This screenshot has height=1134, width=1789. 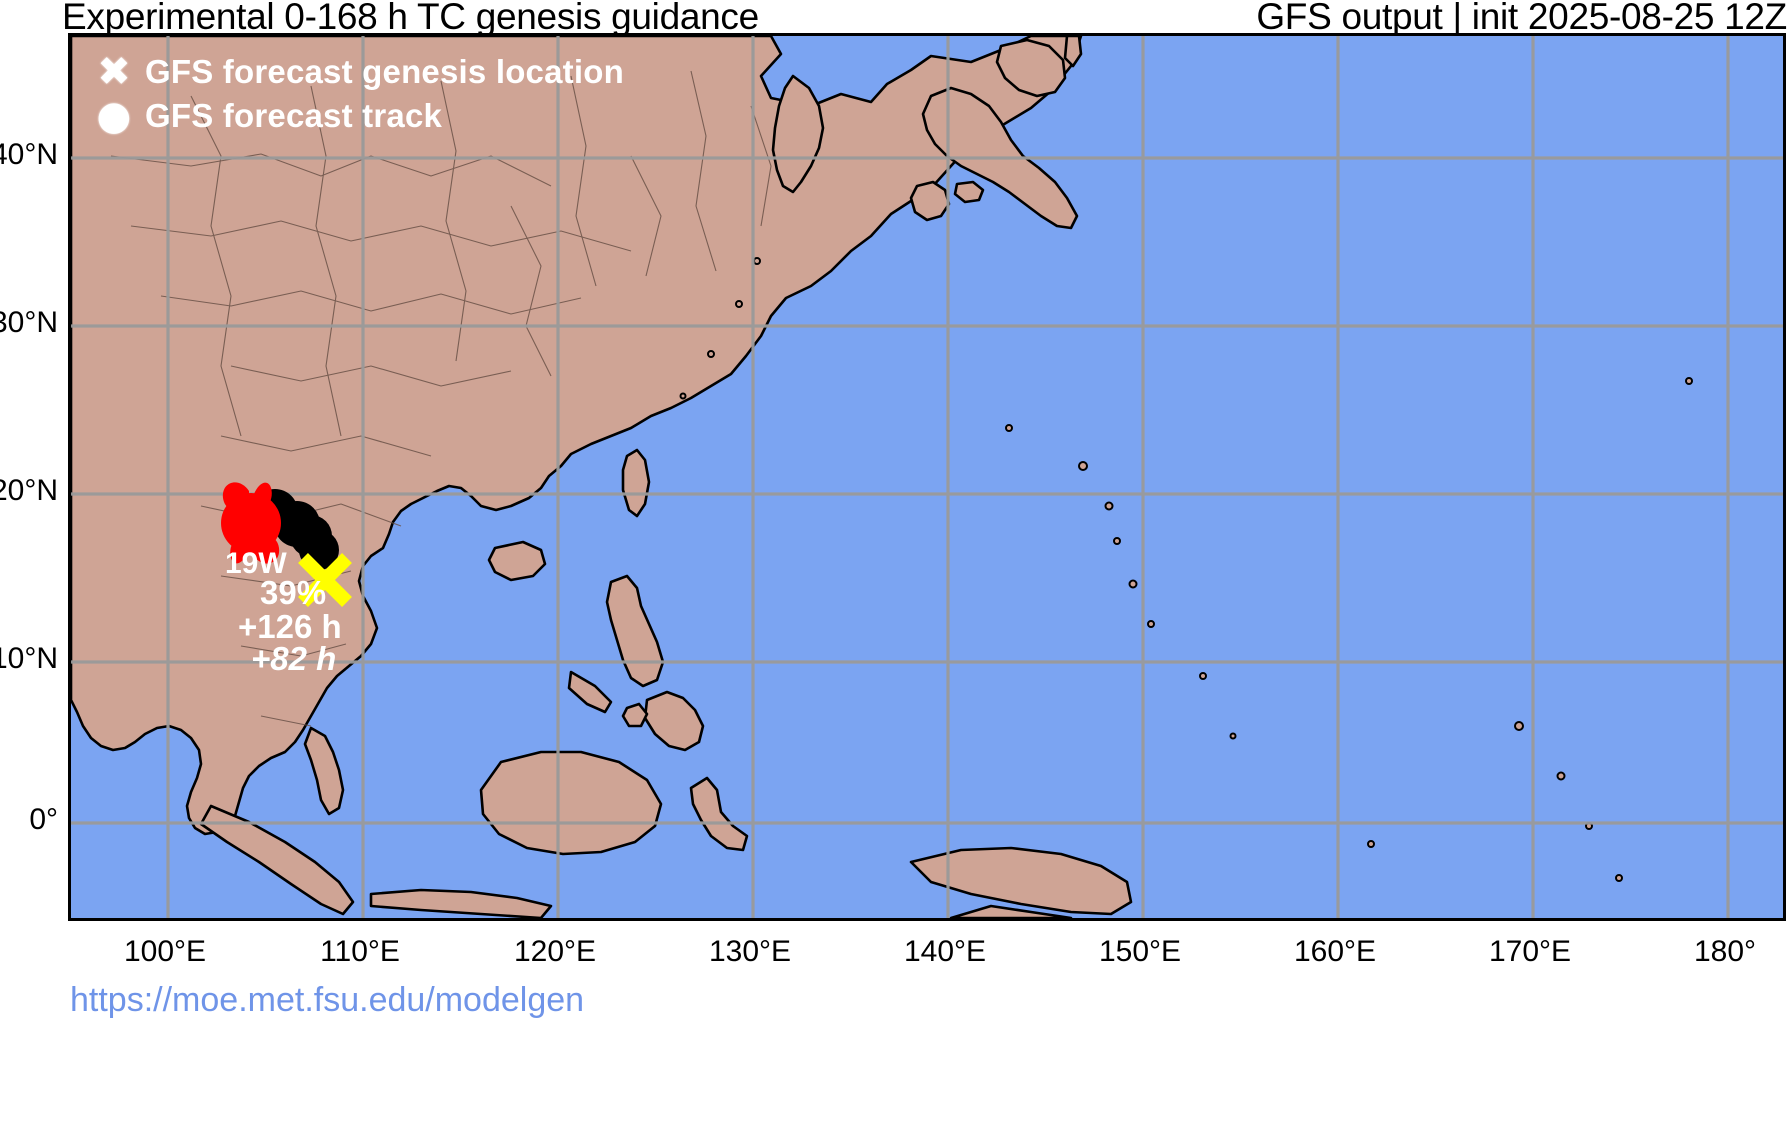 I want to click on land-hainan, so click(x=517, y=561).